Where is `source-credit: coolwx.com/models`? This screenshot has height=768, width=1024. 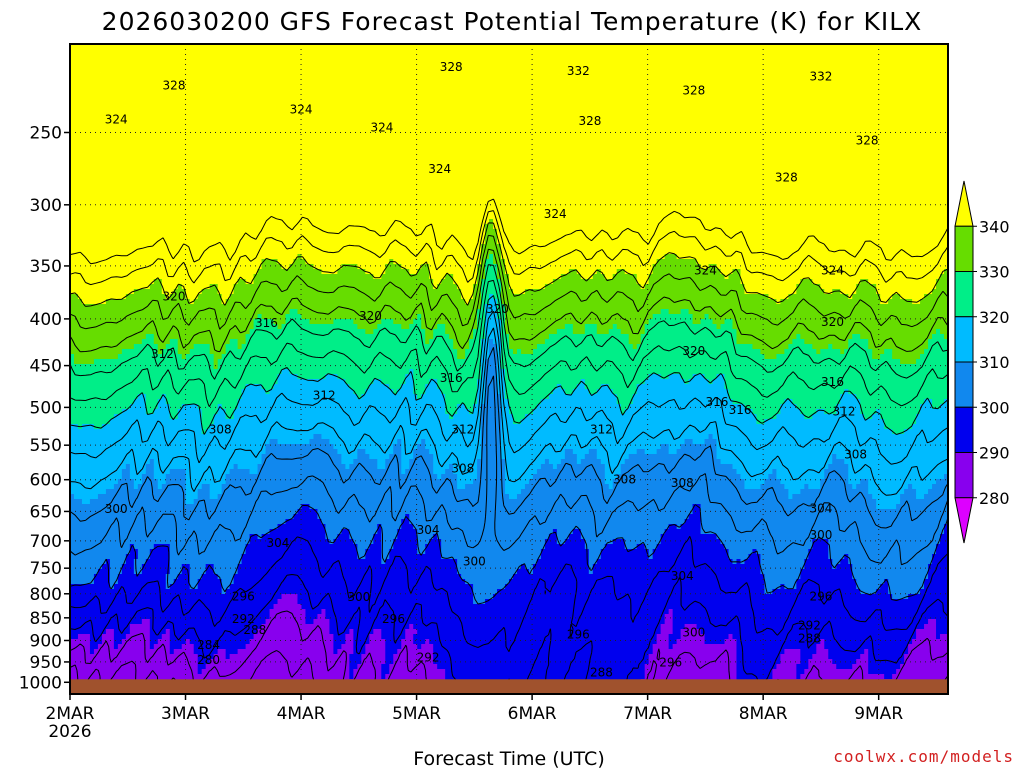
source-credit: coolwx.com/models is located at coordinates (923, 756).